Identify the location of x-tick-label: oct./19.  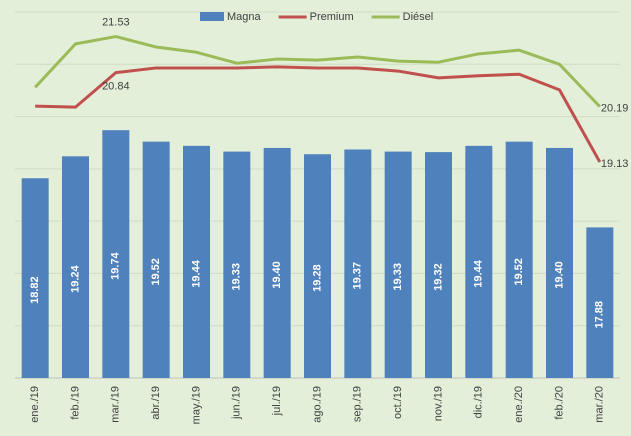
(398, 402).